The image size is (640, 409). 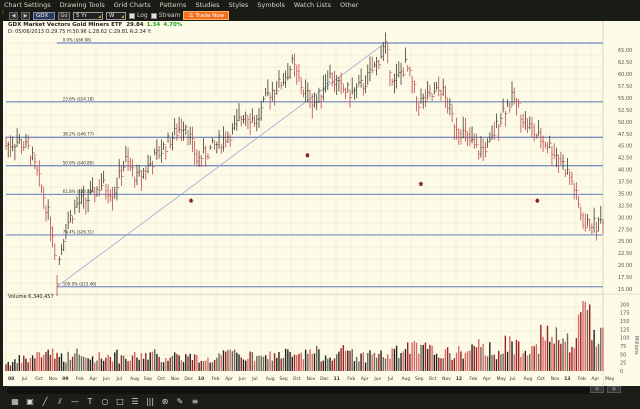 What do you see at coordinates (150, 401) in the screenshot?
I see `bars-tool-icon: |||` at bounding box center [150, 401].